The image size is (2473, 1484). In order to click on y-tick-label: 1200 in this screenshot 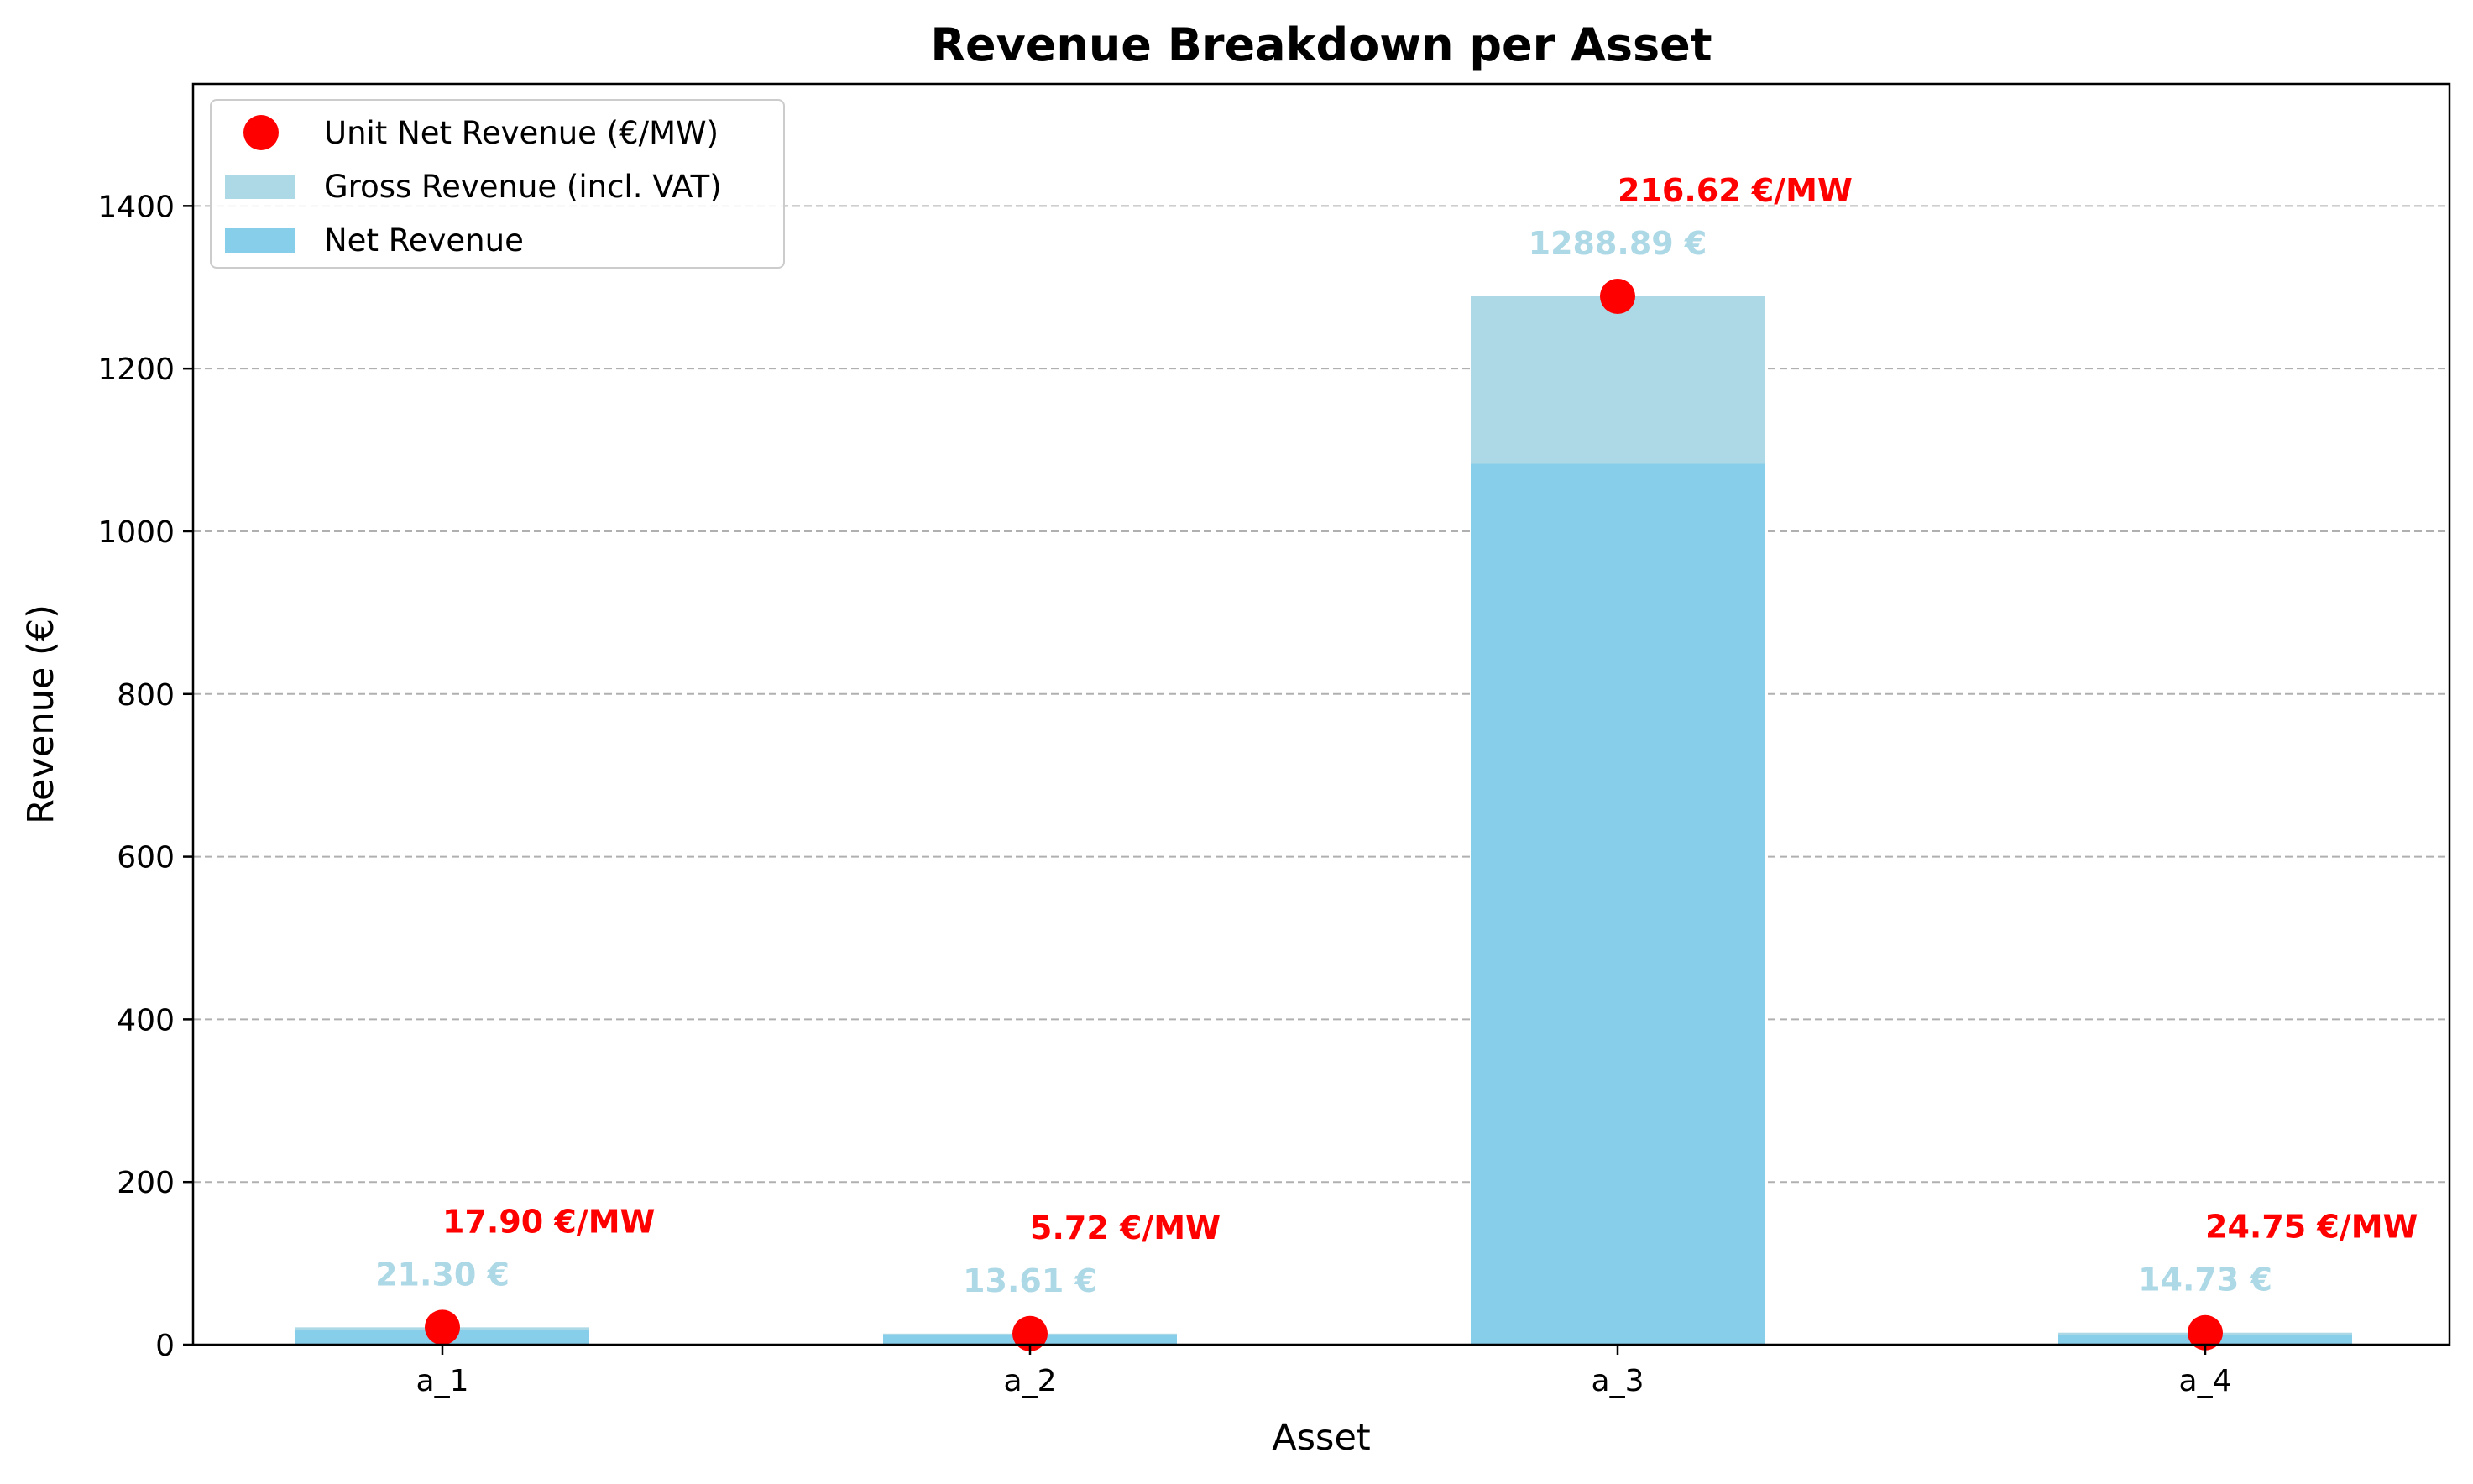, I will do `click(136, 370)`.